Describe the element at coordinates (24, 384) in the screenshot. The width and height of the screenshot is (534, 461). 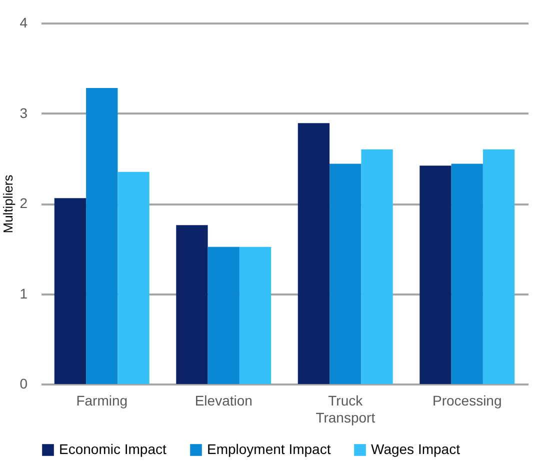
I see `y-tick-label: 0` at that location.